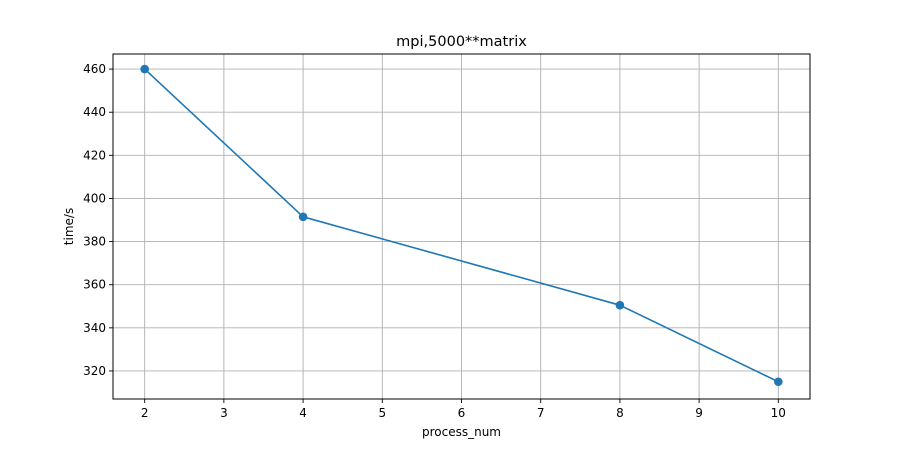  Describe the element at coordinates (94, 155) in the screenshot. I see `y-tick-label: 420` at that location.